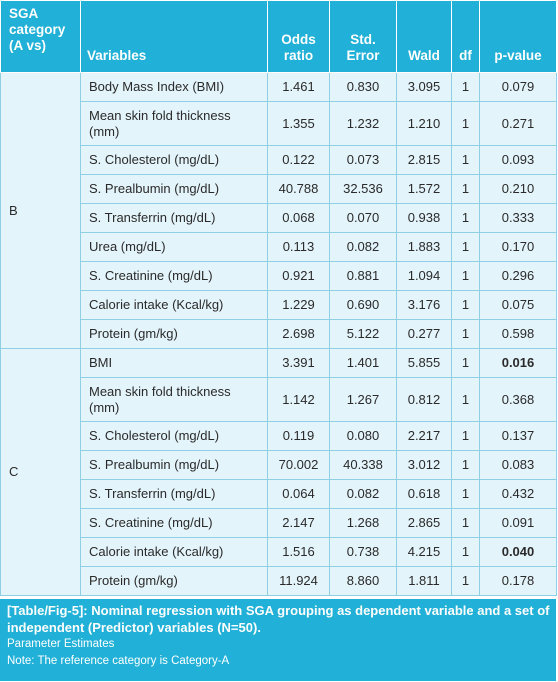 This screenshot has width=558, height=682. Describe the element at coordinates (40, 472) in the screenshot. I see `group-label: C` at that location.